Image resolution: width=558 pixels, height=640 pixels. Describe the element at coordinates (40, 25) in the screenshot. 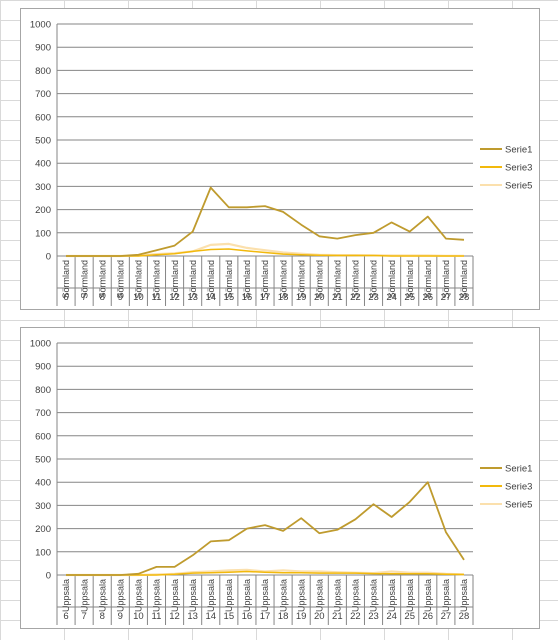

I see `y-tick-label: 1000` at that location.